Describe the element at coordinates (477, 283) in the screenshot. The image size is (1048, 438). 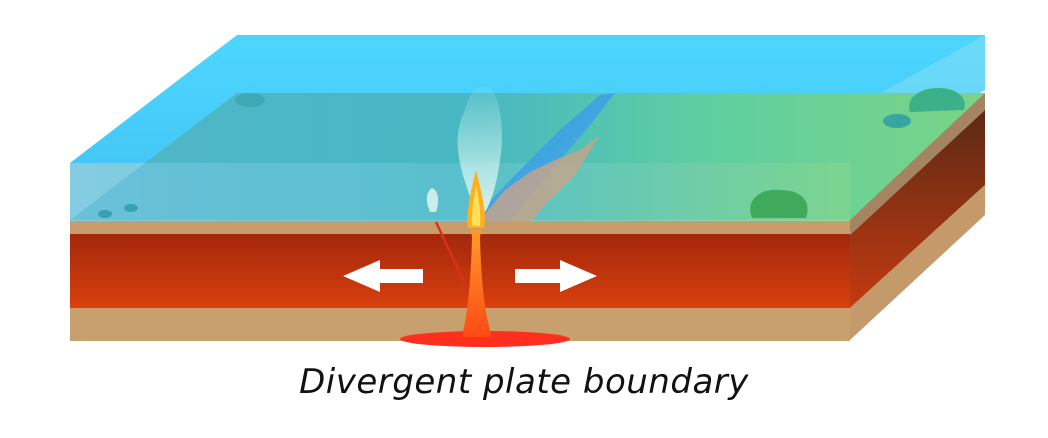
I see `magma-conduit` at that location.